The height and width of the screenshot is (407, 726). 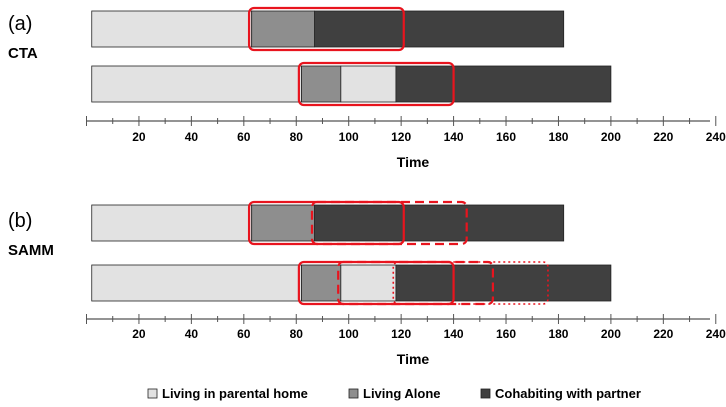 What do you see at coordinates (23, 53) in the screenshot?
I see `method-label: CTA` at bounding box center [23, 53].